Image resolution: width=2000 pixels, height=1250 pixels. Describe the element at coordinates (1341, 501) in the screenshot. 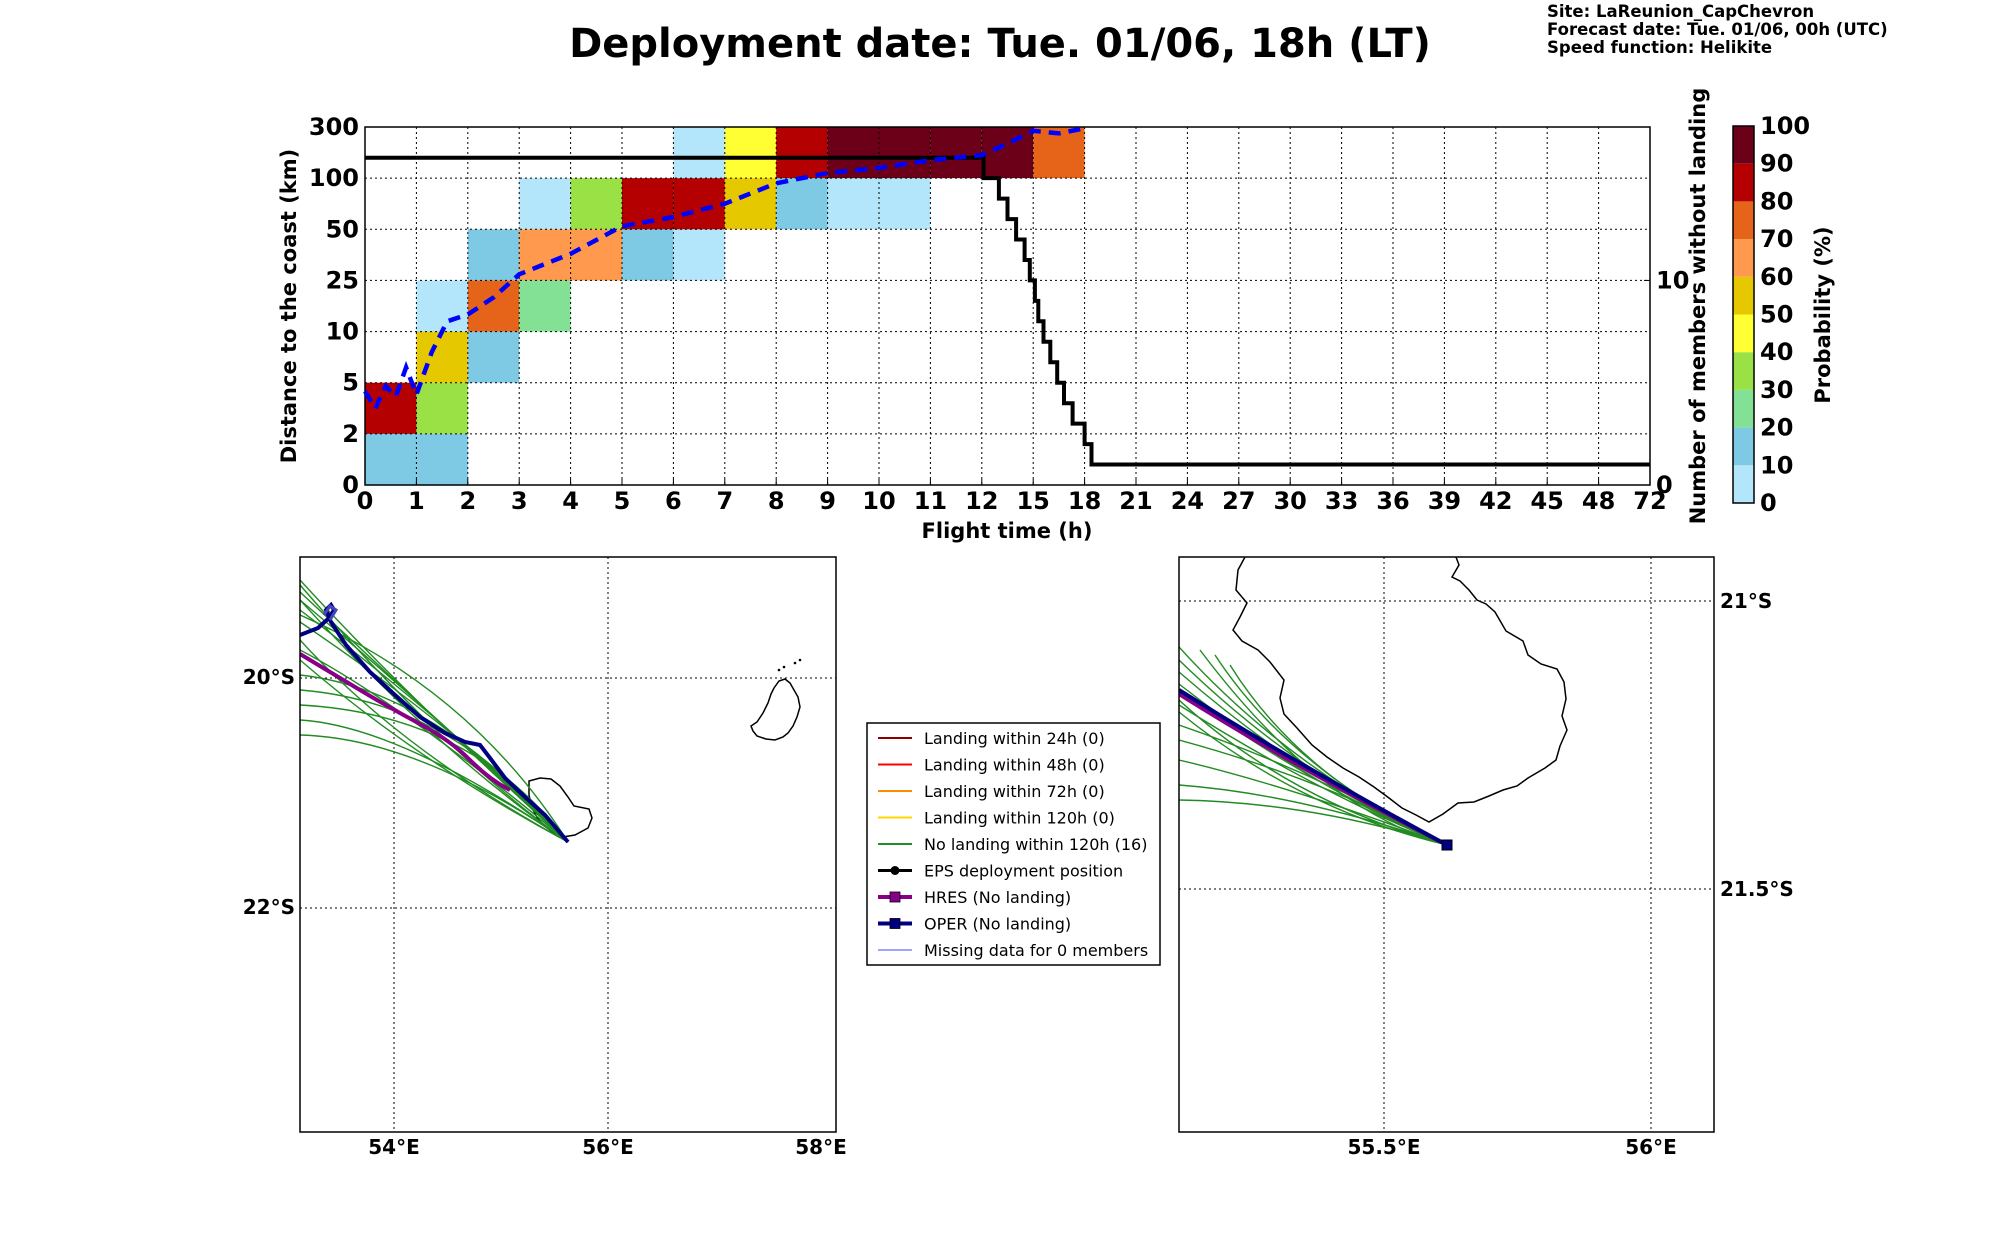

I see `x-tick-label: 33` at that location.